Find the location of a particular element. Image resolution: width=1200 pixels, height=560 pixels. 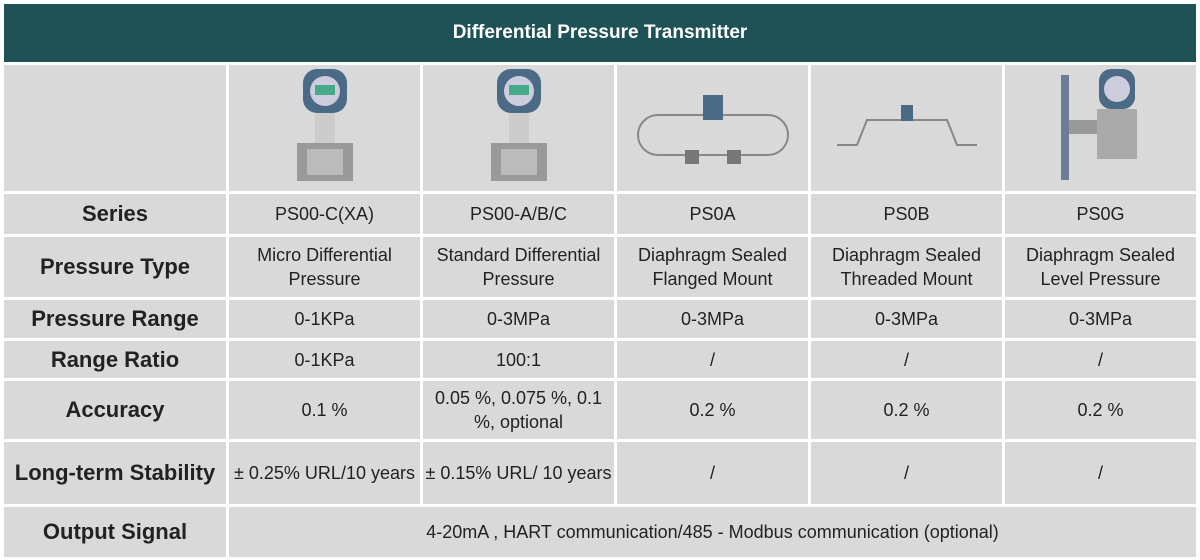

table-cell: Diaphragm Sealed Level Pressure is located at coordinates (1100, 267).